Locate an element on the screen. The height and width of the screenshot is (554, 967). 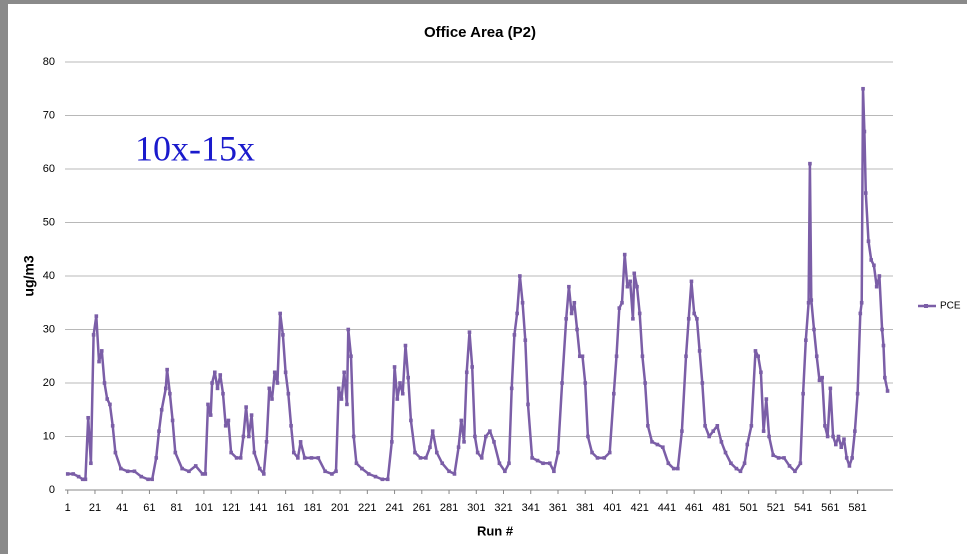
x-tick-label: 181 is located at coordinates (313, 508).